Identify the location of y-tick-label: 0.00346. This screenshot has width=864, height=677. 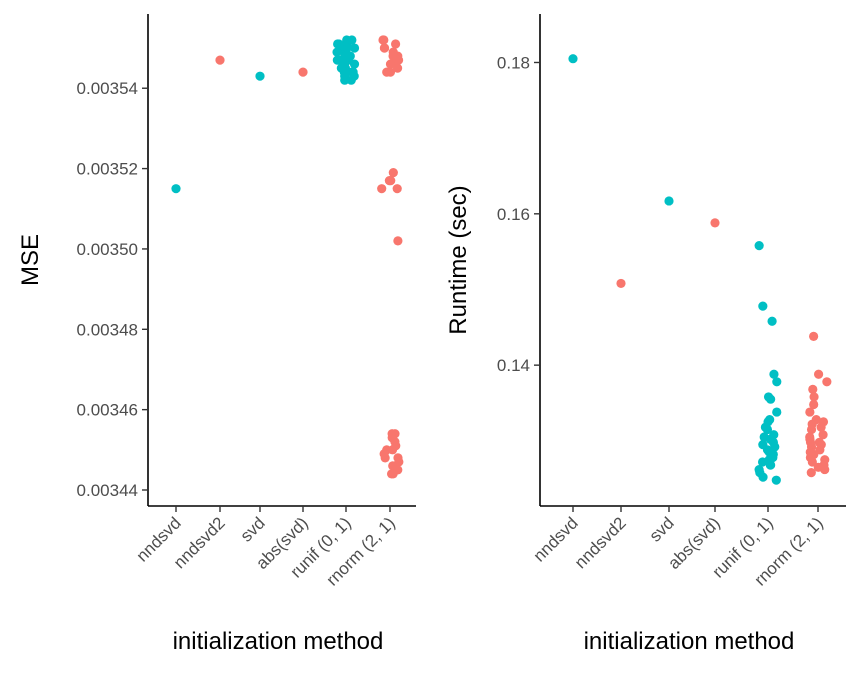
(107, 410).